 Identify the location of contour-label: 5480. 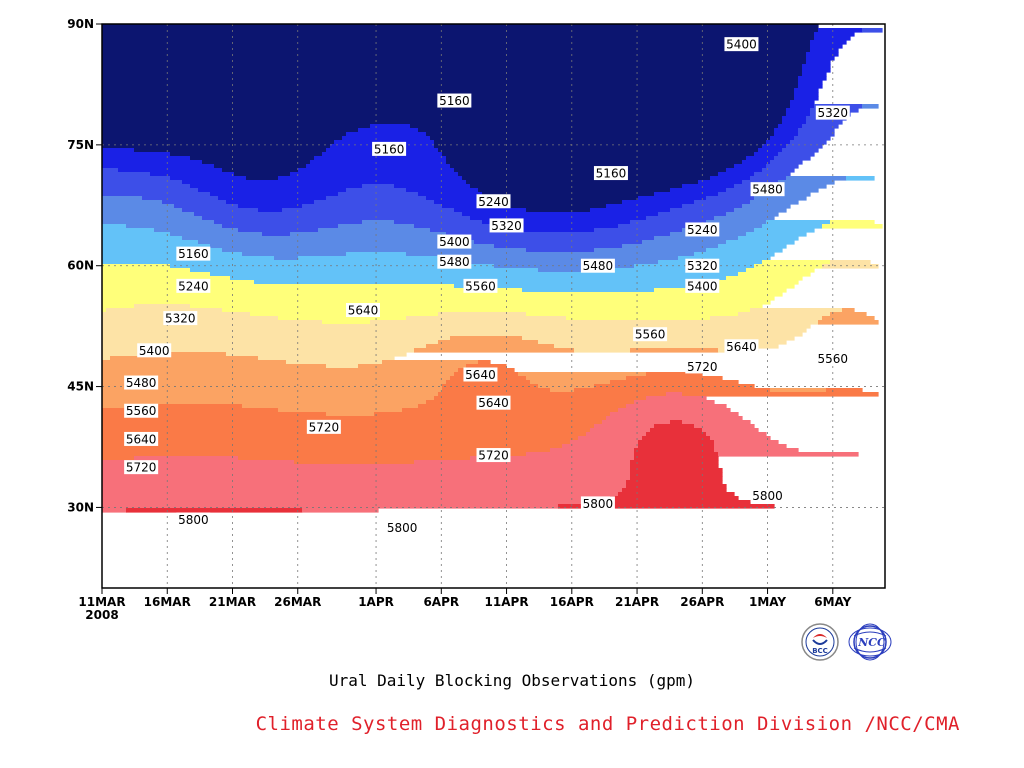
(454, 261).